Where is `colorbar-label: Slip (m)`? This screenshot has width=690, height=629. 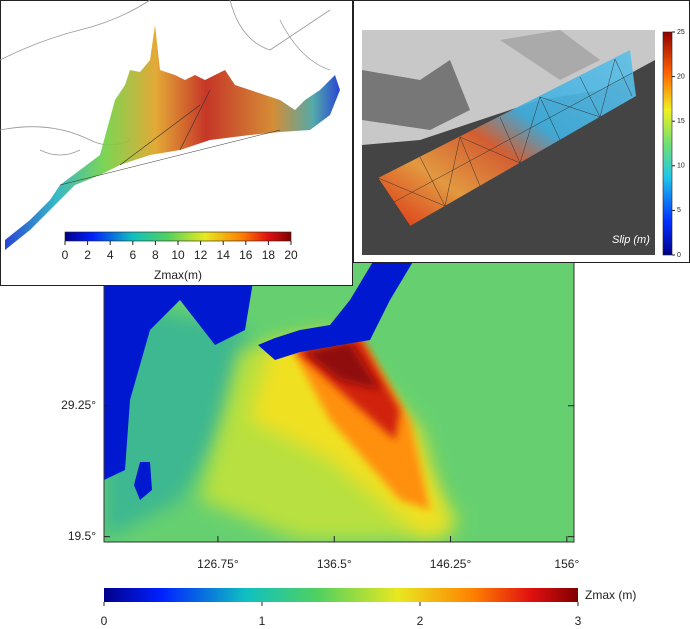
colorbar-label: Slip (m) is located at coordinates (631, 240).